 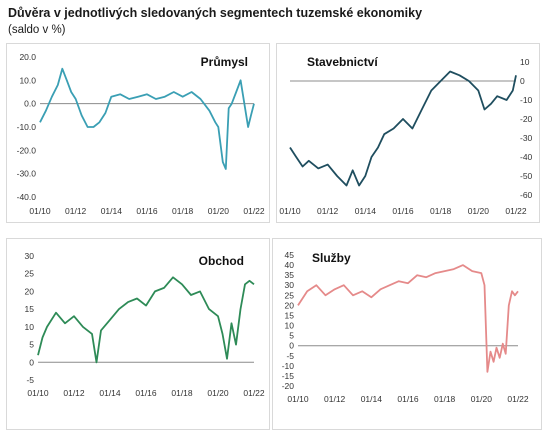 I want to click on stavebnictvi-x-tick: 01/14, so click(x=366, y=211).